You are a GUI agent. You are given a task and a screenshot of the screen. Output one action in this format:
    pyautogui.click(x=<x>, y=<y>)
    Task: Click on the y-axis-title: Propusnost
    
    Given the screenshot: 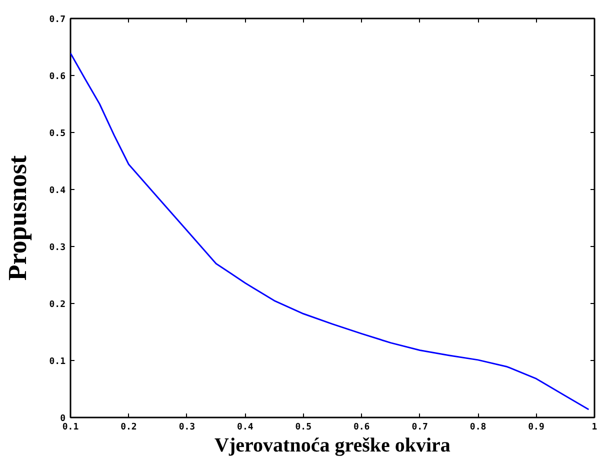 What is the action you would take?
    pyautogui.click(x=17, y=218)
    